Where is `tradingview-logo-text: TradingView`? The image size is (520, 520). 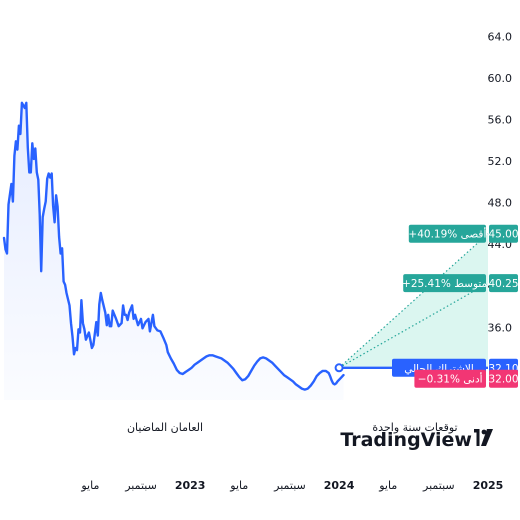 tradingview-logo-text: TradingView is located at coordinates (406, 440).